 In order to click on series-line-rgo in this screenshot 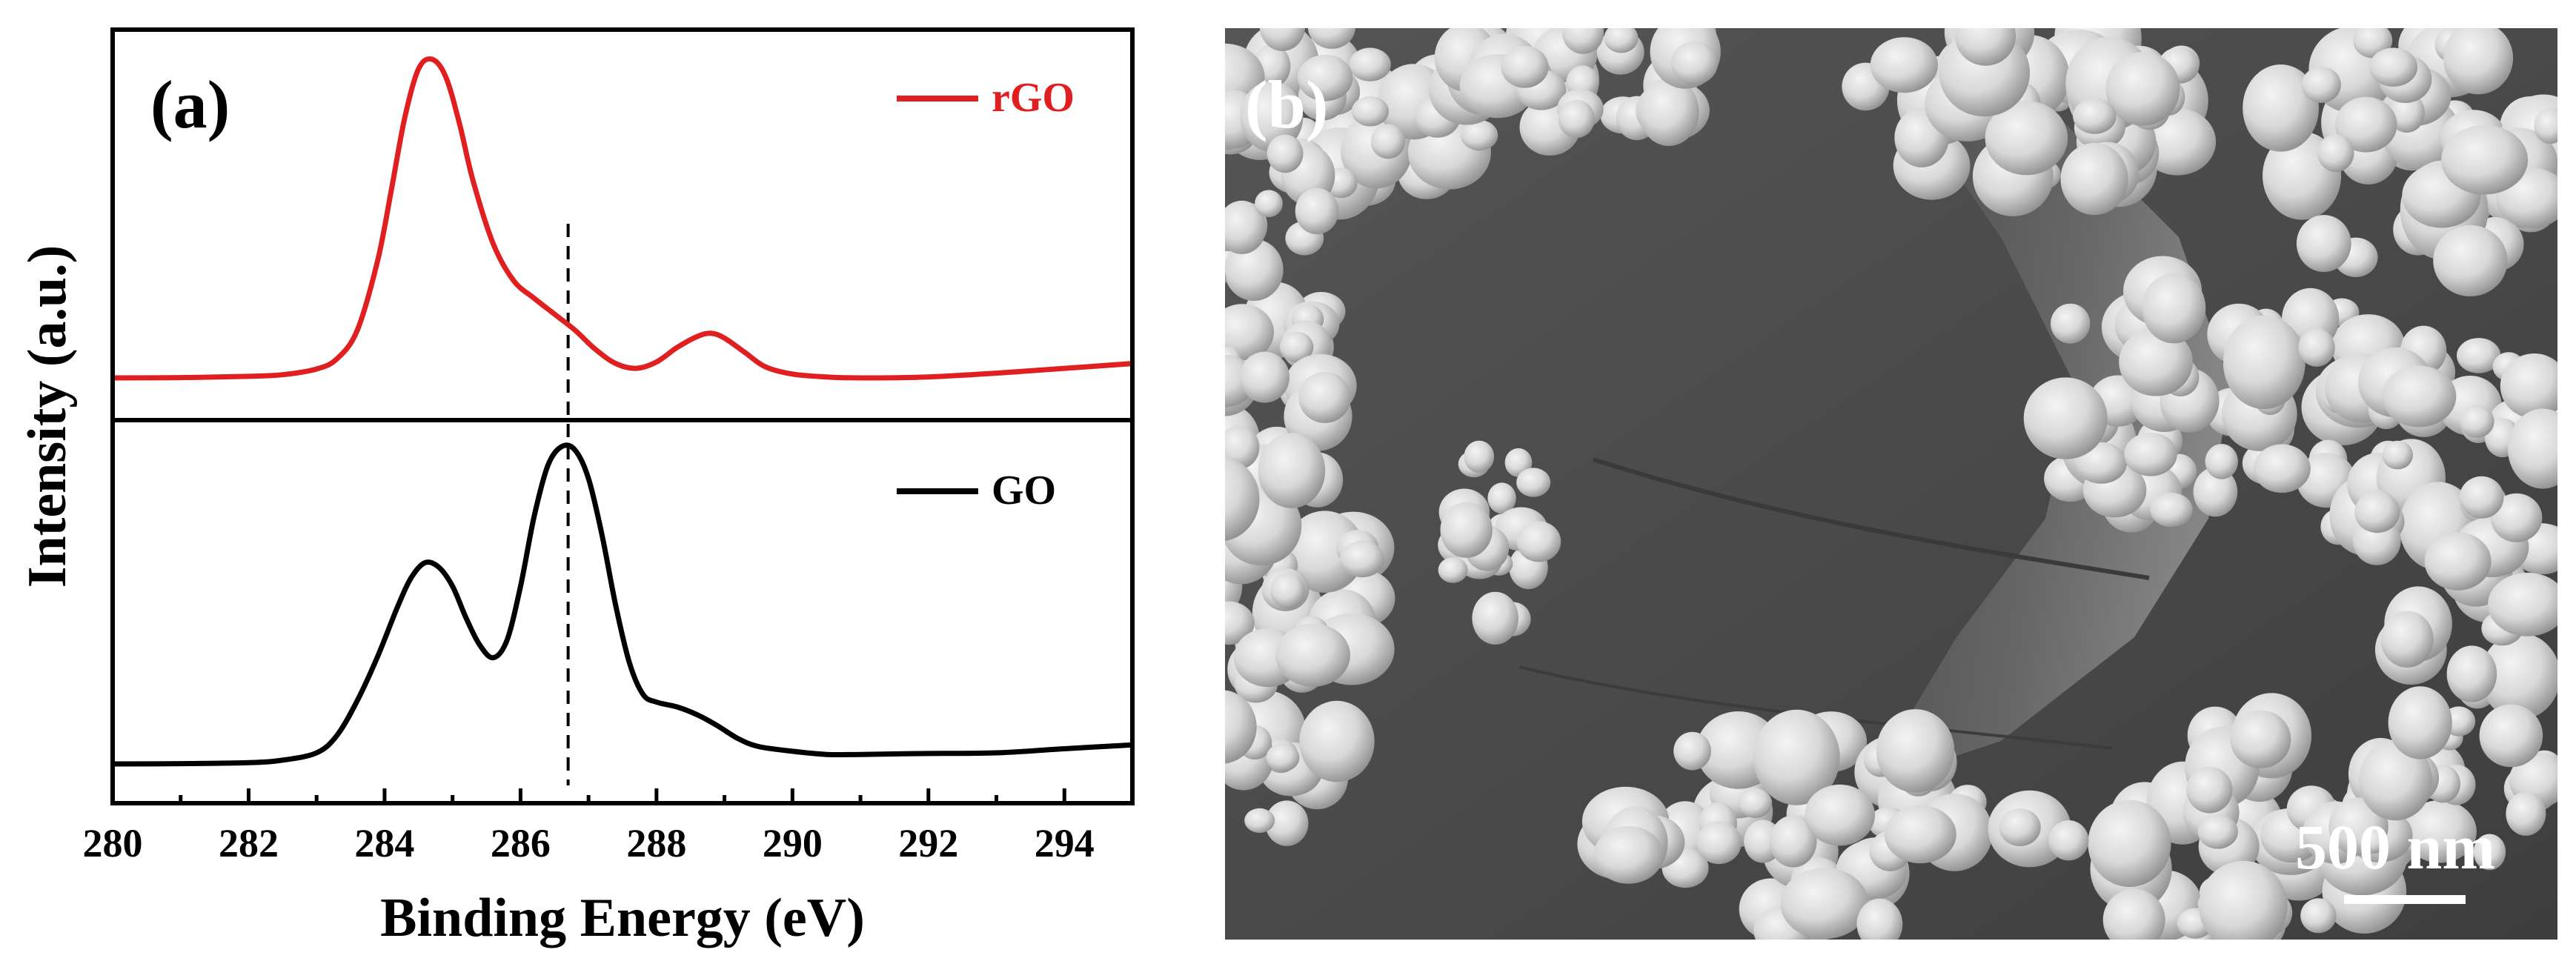, I will do `click(622, 218)`.